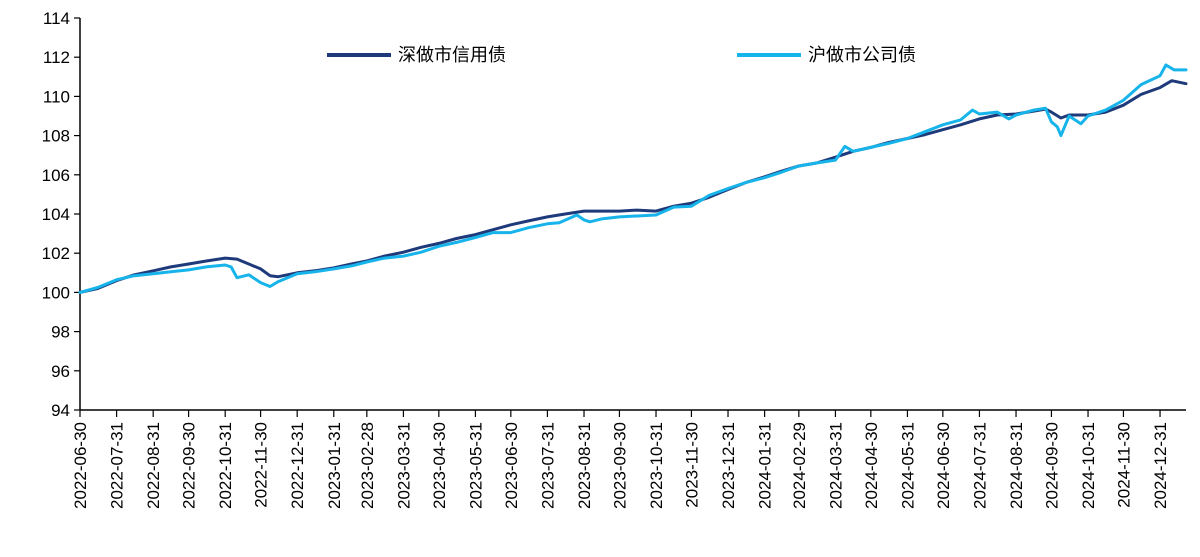  Describe the element at coordinates (943, 465) in the screenshot. I see `x-tick-label: 2024-06-30` at that location.